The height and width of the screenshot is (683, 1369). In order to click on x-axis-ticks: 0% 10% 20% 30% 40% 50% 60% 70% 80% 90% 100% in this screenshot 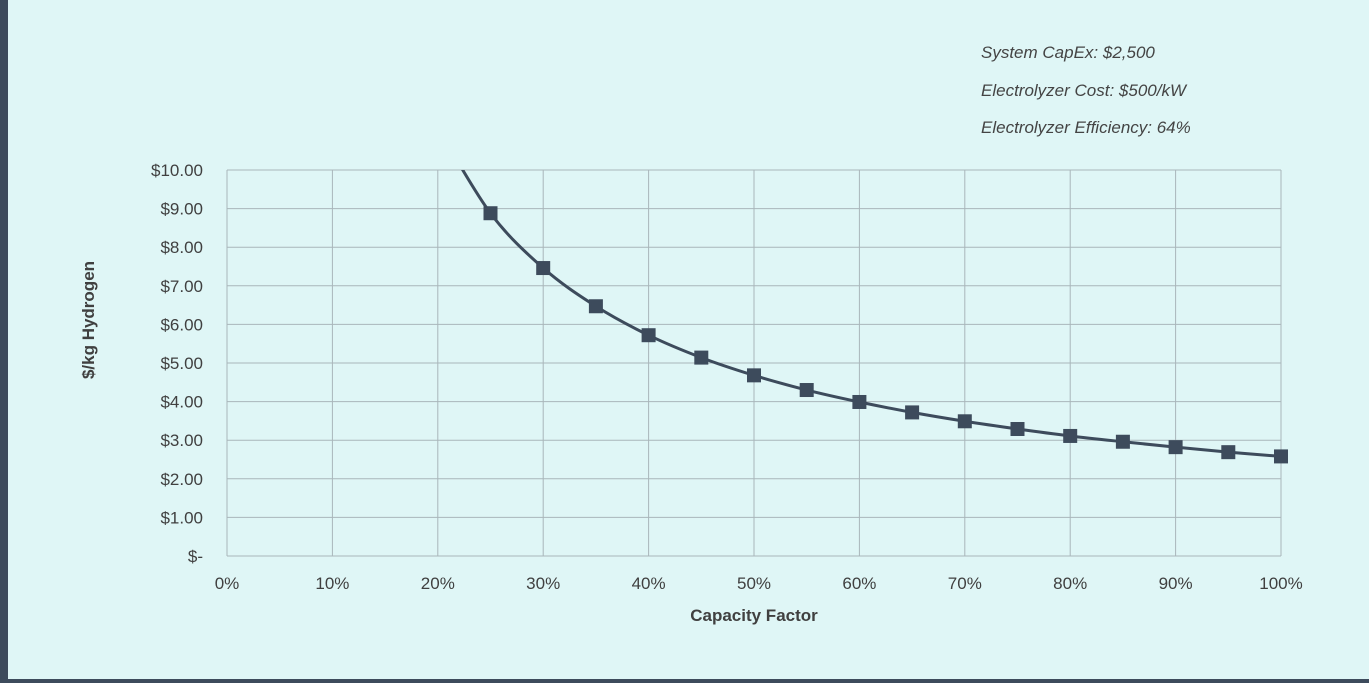, I will do `click(759, 583)`.